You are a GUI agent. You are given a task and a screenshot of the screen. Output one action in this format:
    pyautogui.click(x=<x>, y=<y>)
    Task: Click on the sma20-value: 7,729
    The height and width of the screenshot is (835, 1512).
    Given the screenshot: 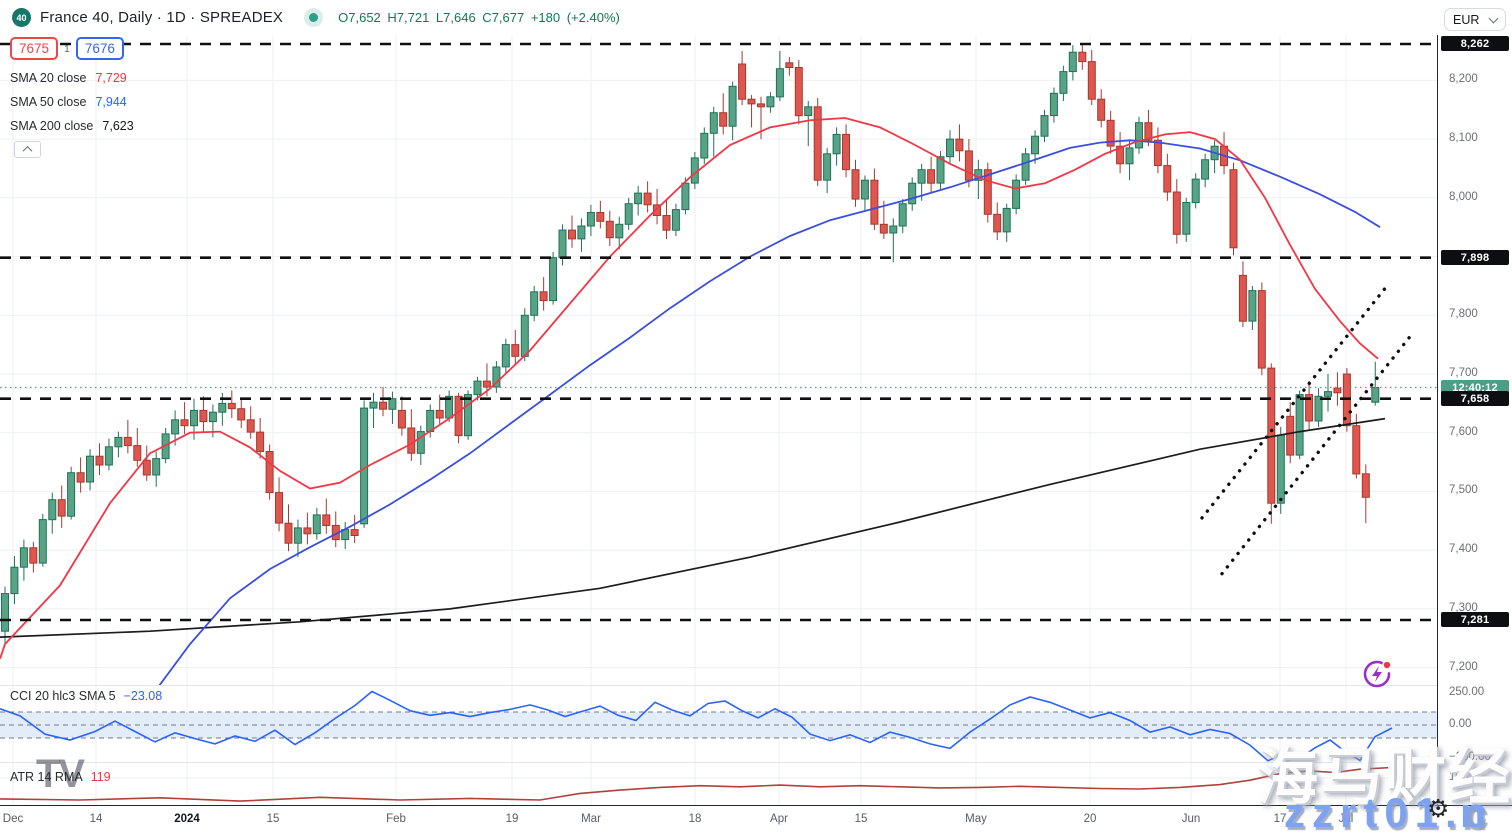 What is the action you would take?
    pyautogui.click(x=111, y=78)
    